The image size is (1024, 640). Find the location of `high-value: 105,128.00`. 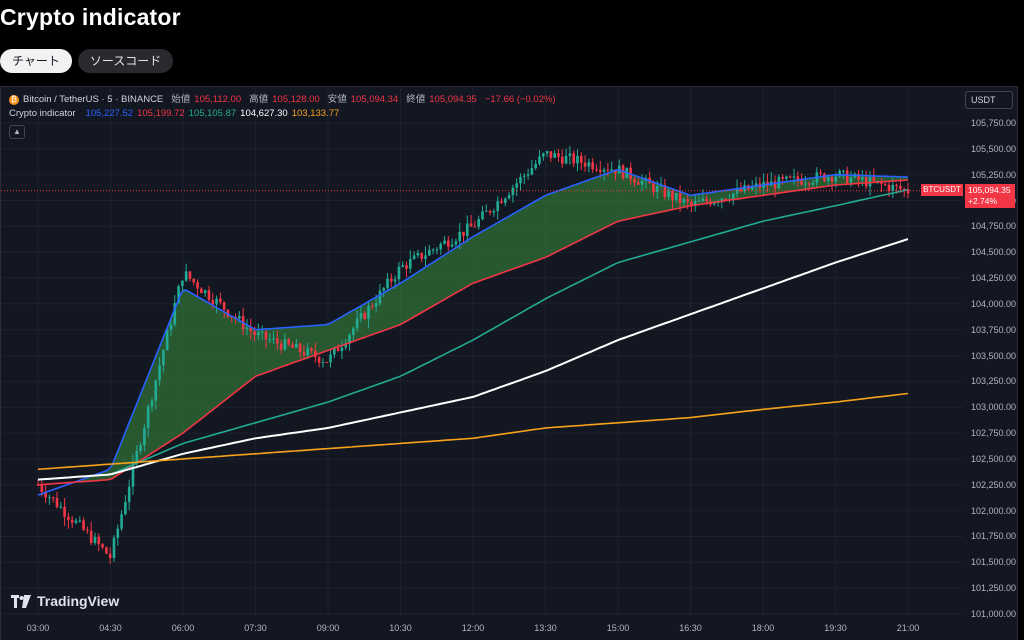

high-value: 105,128.00 is located at coordinates (296, 99).